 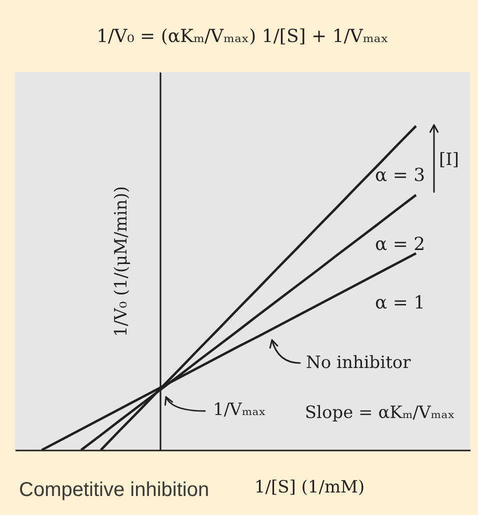 I want to click on series-label: α = 2, so click(x=400, y=245).